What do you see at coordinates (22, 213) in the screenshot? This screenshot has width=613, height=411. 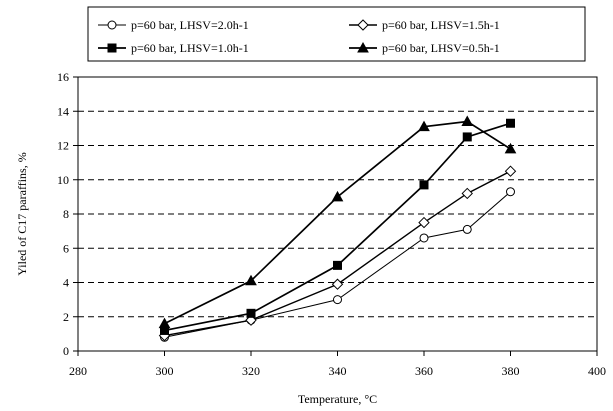 I see `y-axis-label: Yiled of C17 paraffins, %` at bounding box center [22, 213].